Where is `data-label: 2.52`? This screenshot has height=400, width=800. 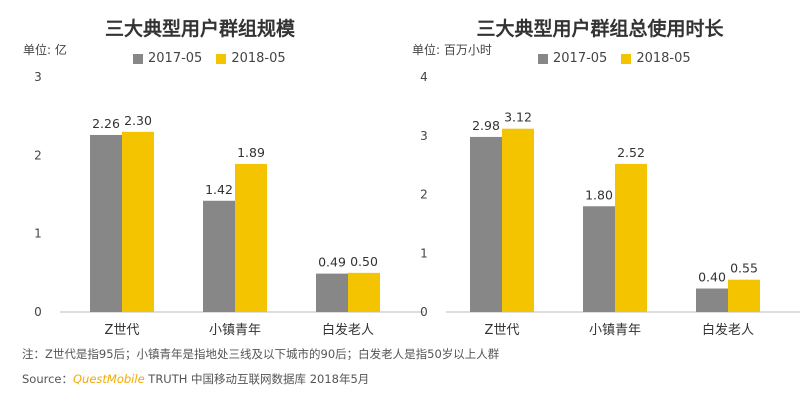 data-label: 2.52 is located at coordinates (631, 152).